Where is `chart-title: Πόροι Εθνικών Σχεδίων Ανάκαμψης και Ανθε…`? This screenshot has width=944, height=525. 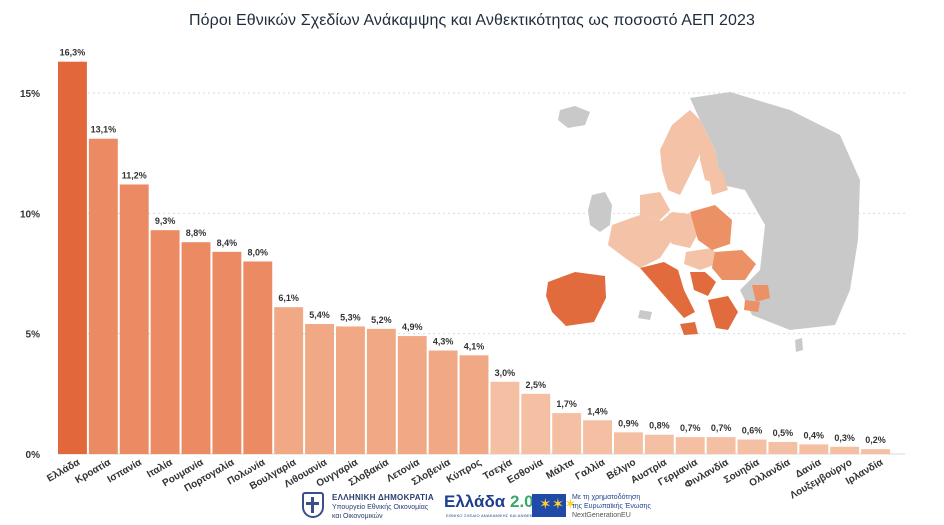 chart-title: Πόροι Εθνικών Σχεδίων Ανάκαμψης και Ανθε… is located at coordinates (471, 20).